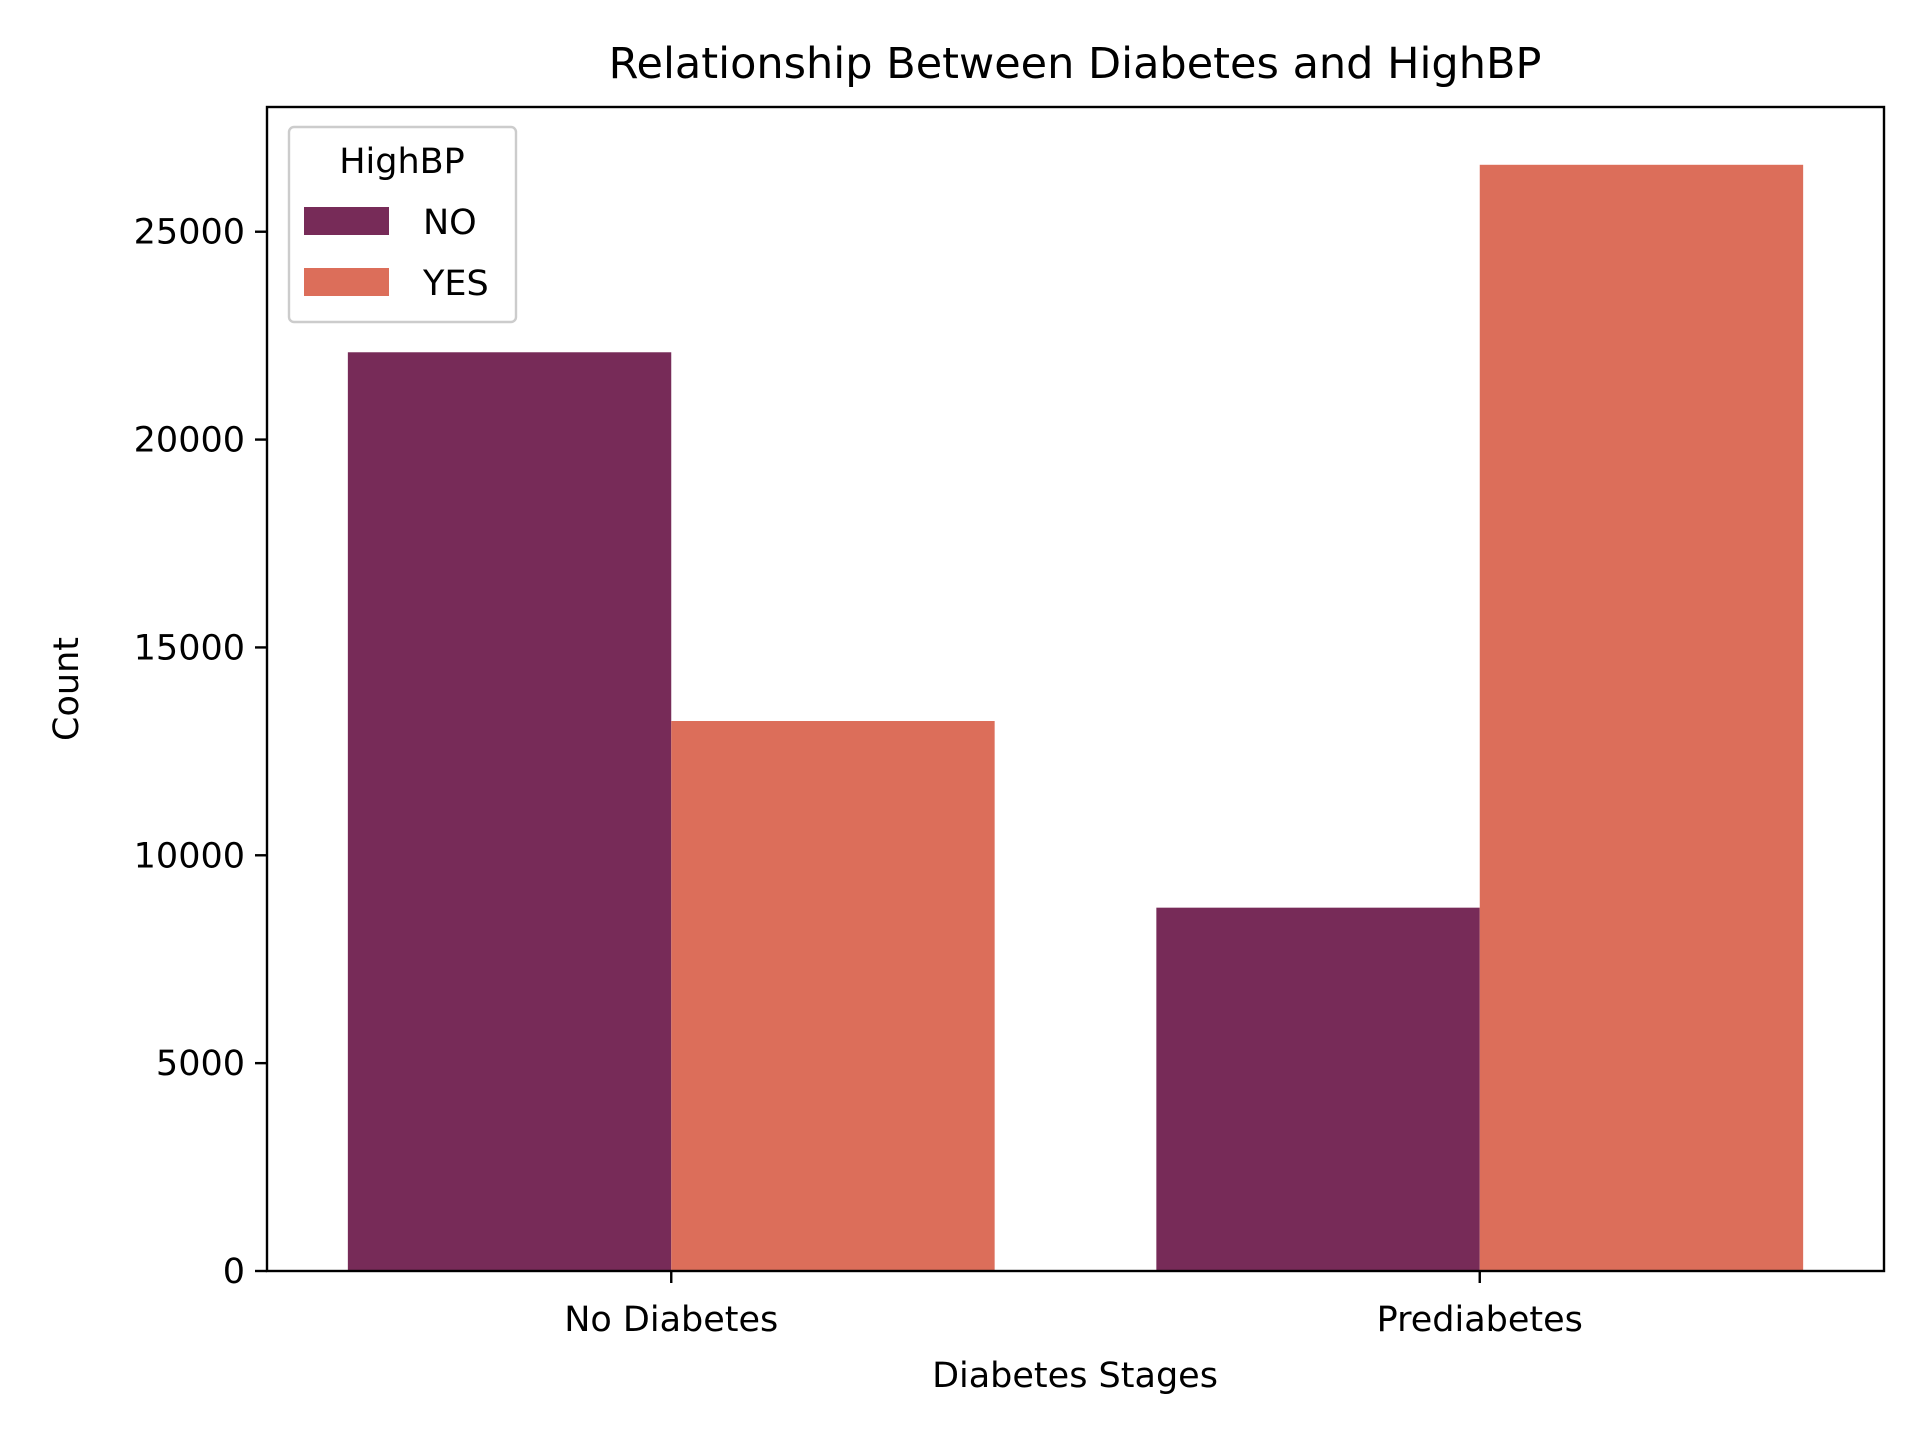 The width and height of the screenshot is (1920, 1445). I want to click on legend-label-no: NO, so click(450, 223).